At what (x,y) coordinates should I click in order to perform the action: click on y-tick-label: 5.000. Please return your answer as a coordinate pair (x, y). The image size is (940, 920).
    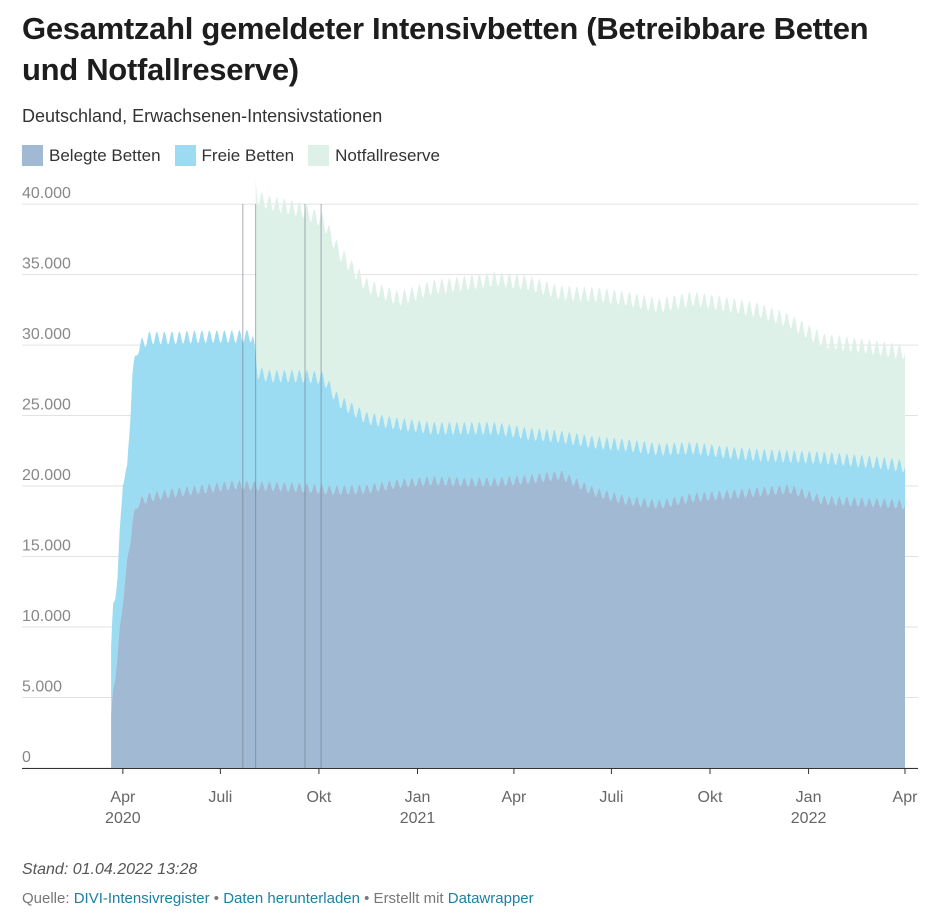
    Looking at the image, I should click on (42, 687).